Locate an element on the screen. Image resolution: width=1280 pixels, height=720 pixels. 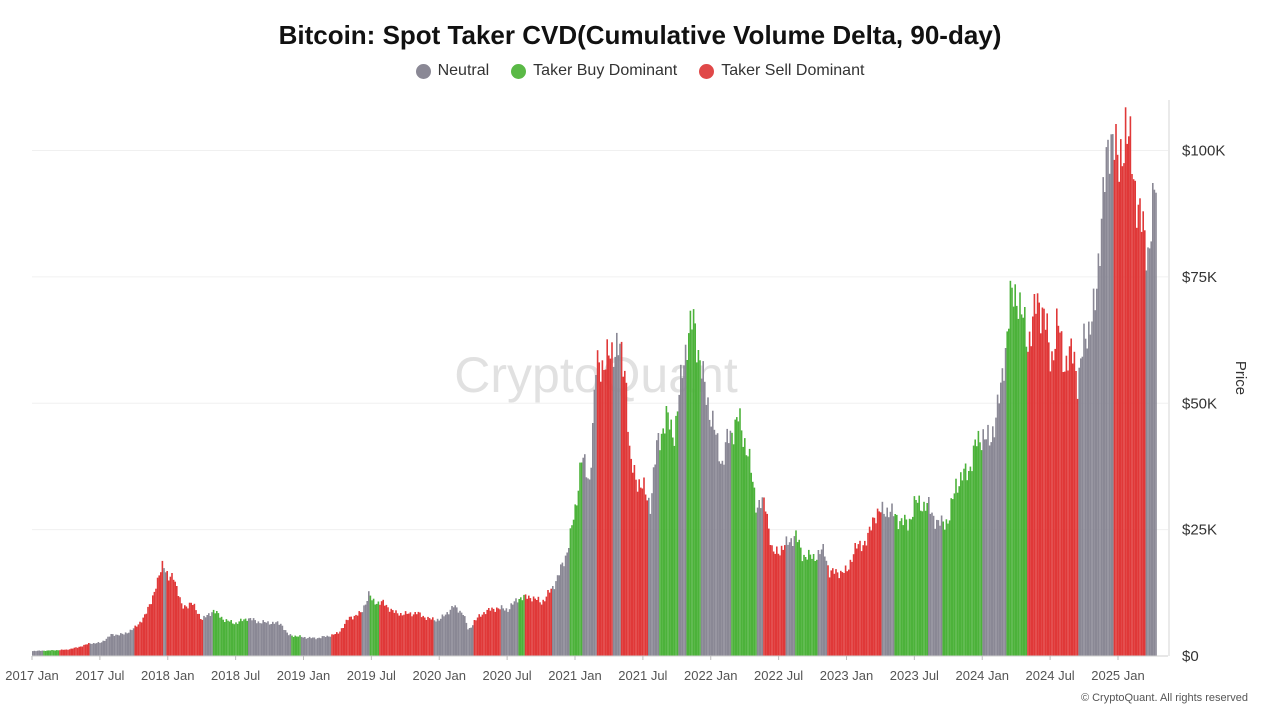
x-tick-label: 2019 Jul is located at coordinates (371, 675).